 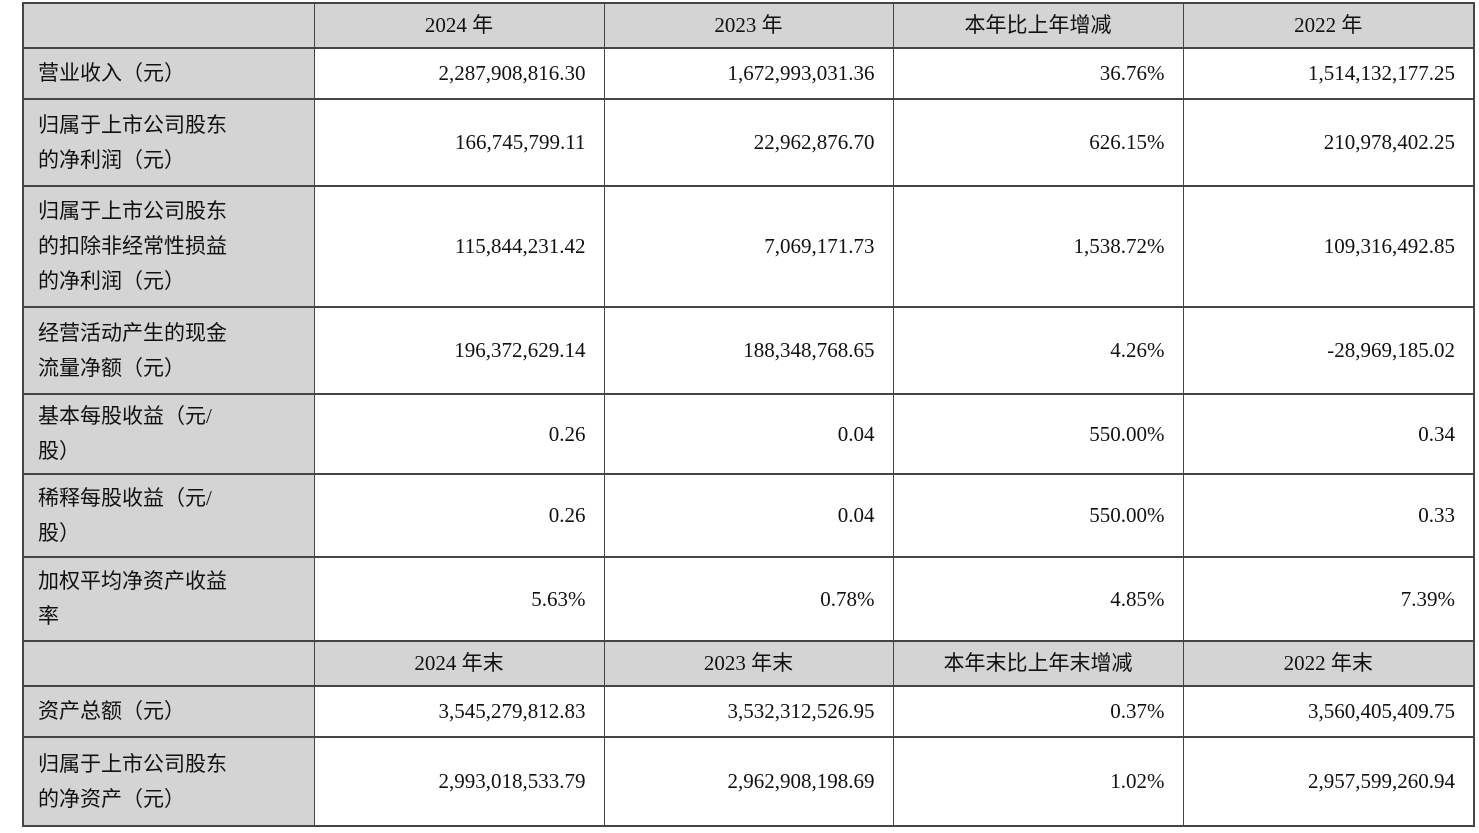 I want to click on row-label-cell: 归属于上市公司股东 的净利润（元）, so click(x=168, y=142).